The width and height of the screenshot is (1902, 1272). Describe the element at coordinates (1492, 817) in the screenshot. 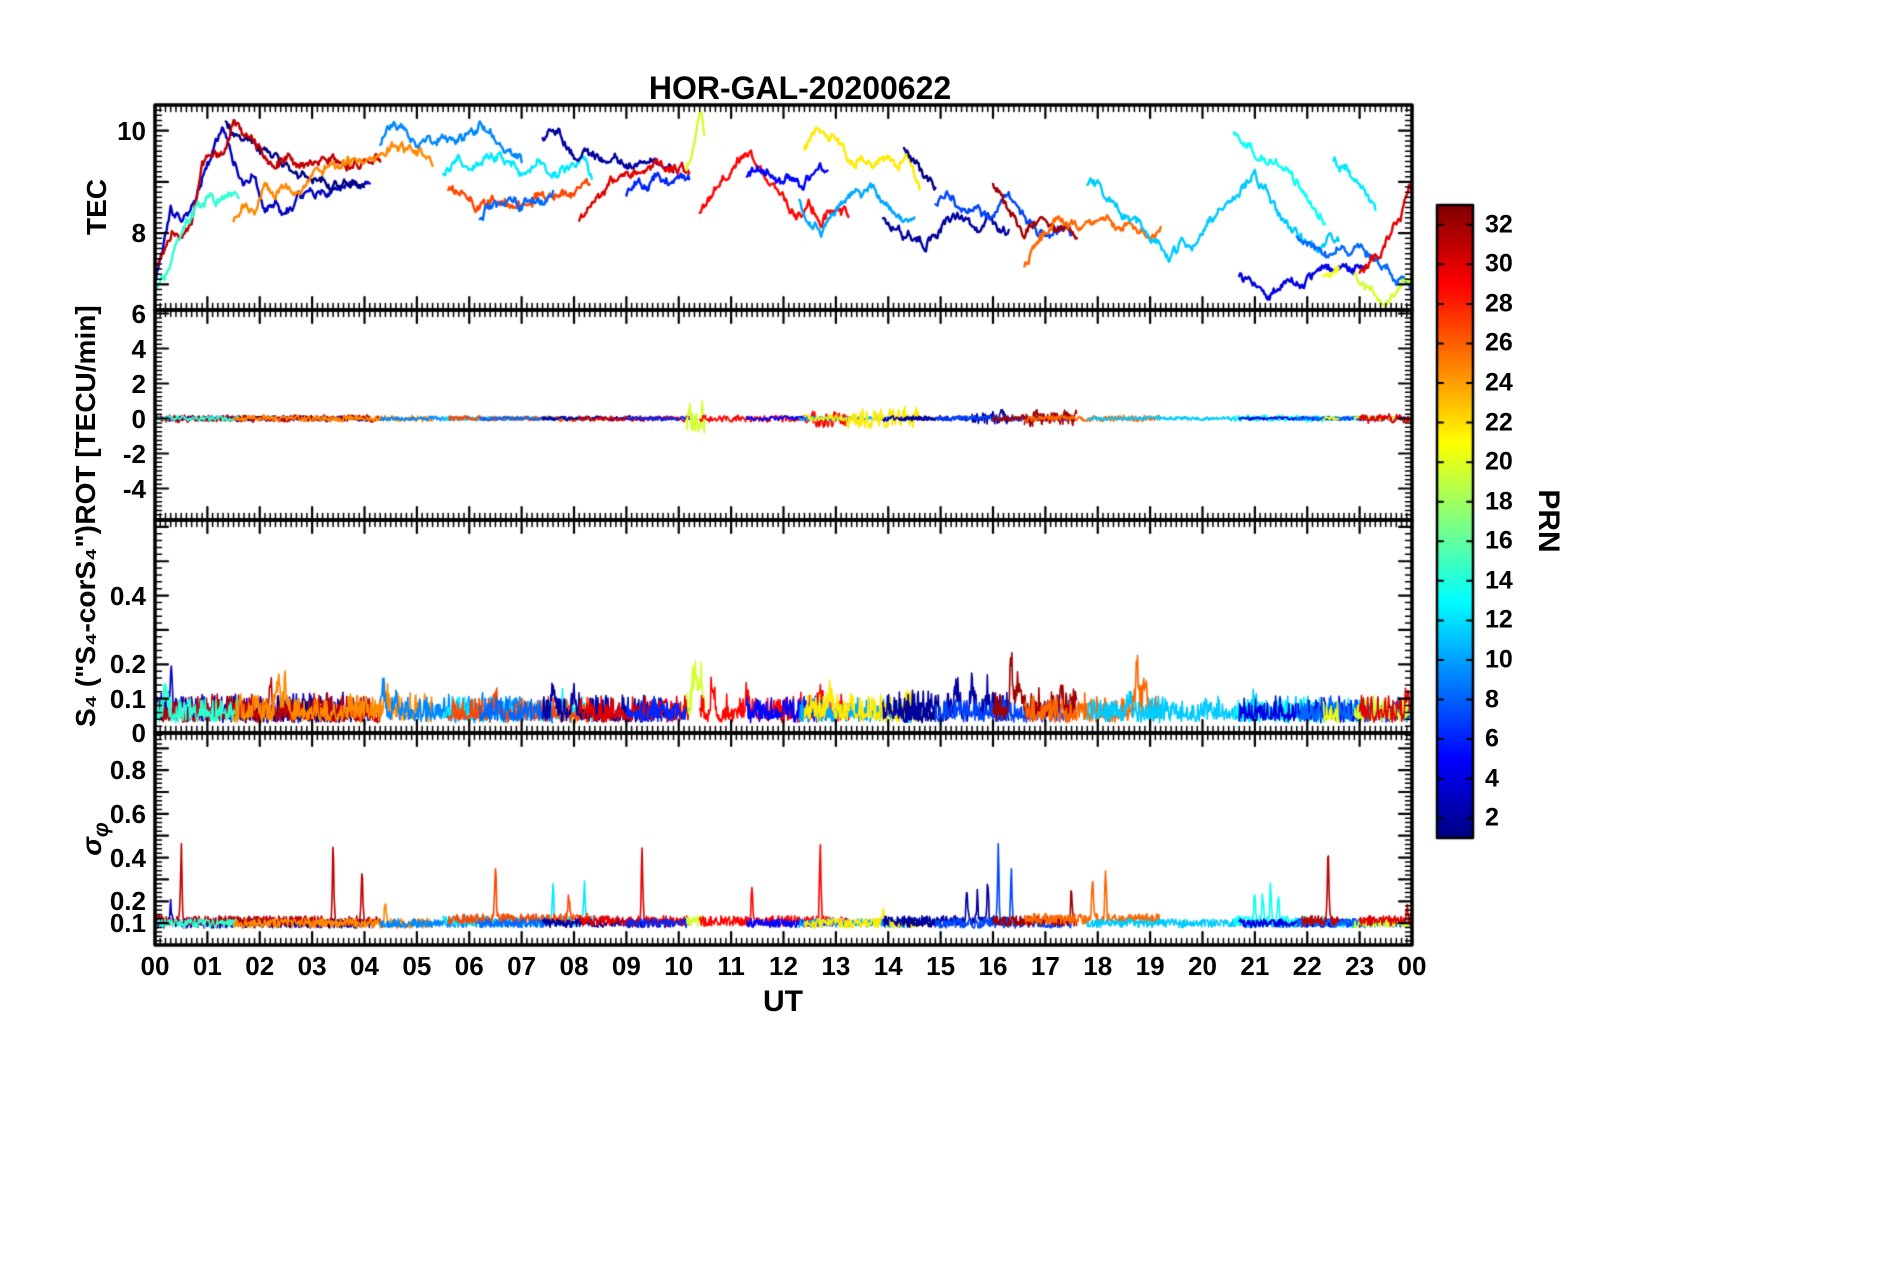

I see `colorbar-tick-label: 2` at that location.